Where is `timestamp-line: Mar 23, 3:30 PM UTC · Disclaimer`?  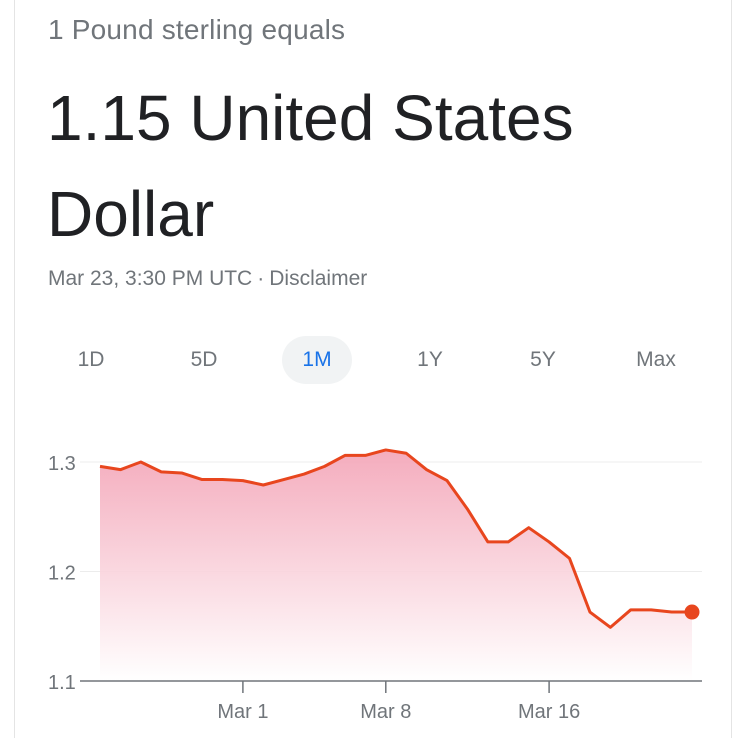 timestamp-line: Mar 23, 3:30 PM UTC · Disclaimer is located at coordinates (207, 279).